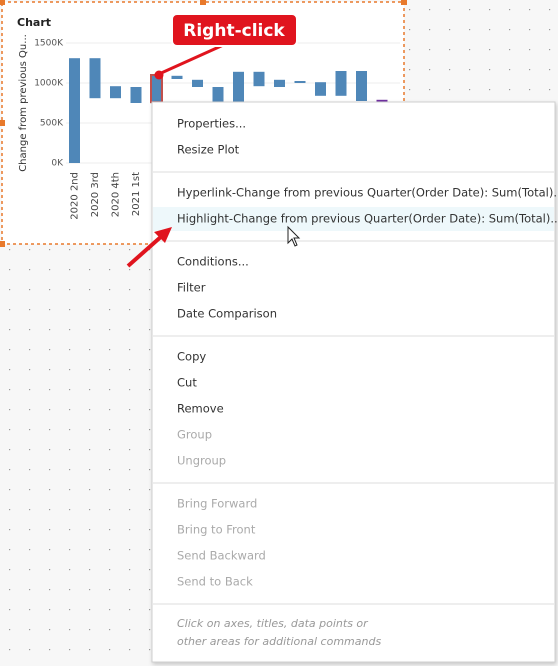 The image size is (558, 666). I want to click on menu-item: Ungroup, so click(201, 461).